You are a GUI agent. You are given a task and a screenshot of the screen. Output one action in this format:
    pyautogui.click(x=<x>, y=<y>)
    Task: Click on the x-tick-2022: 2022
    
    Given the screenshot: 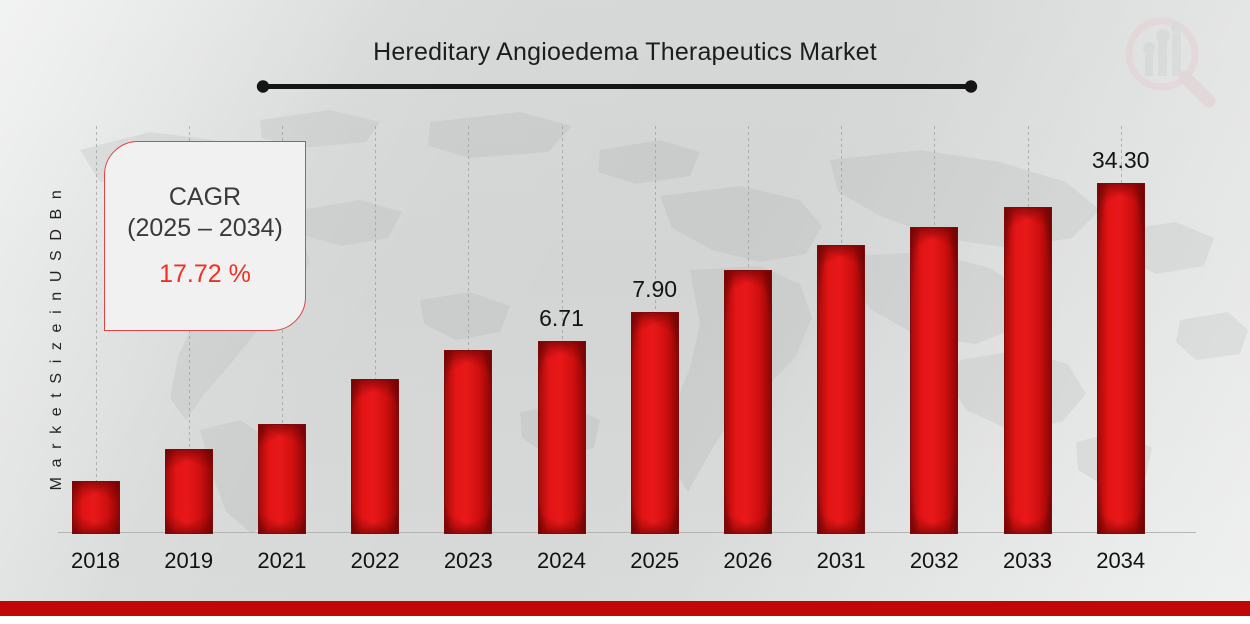 What is the action you would take?
    pyautogui.click(x=375, y=560)
    